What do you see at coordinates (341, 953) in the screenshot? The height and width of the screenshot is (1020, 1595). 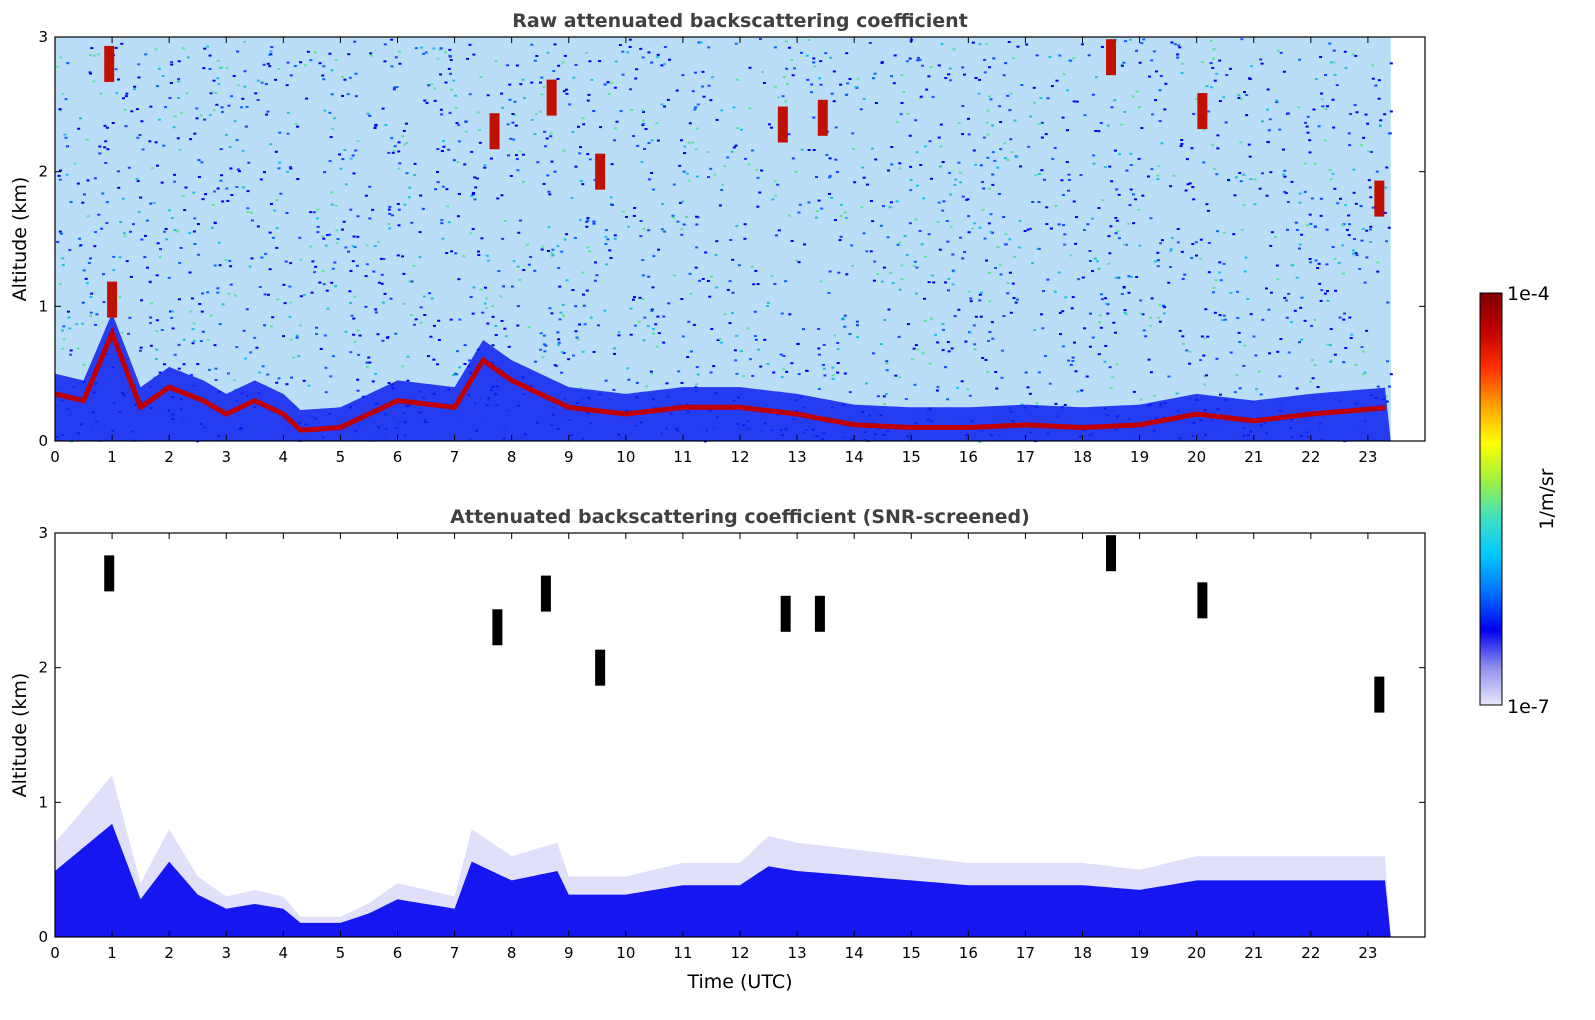 I see `x-tick-label: 5` at bounding box center [341, 953].